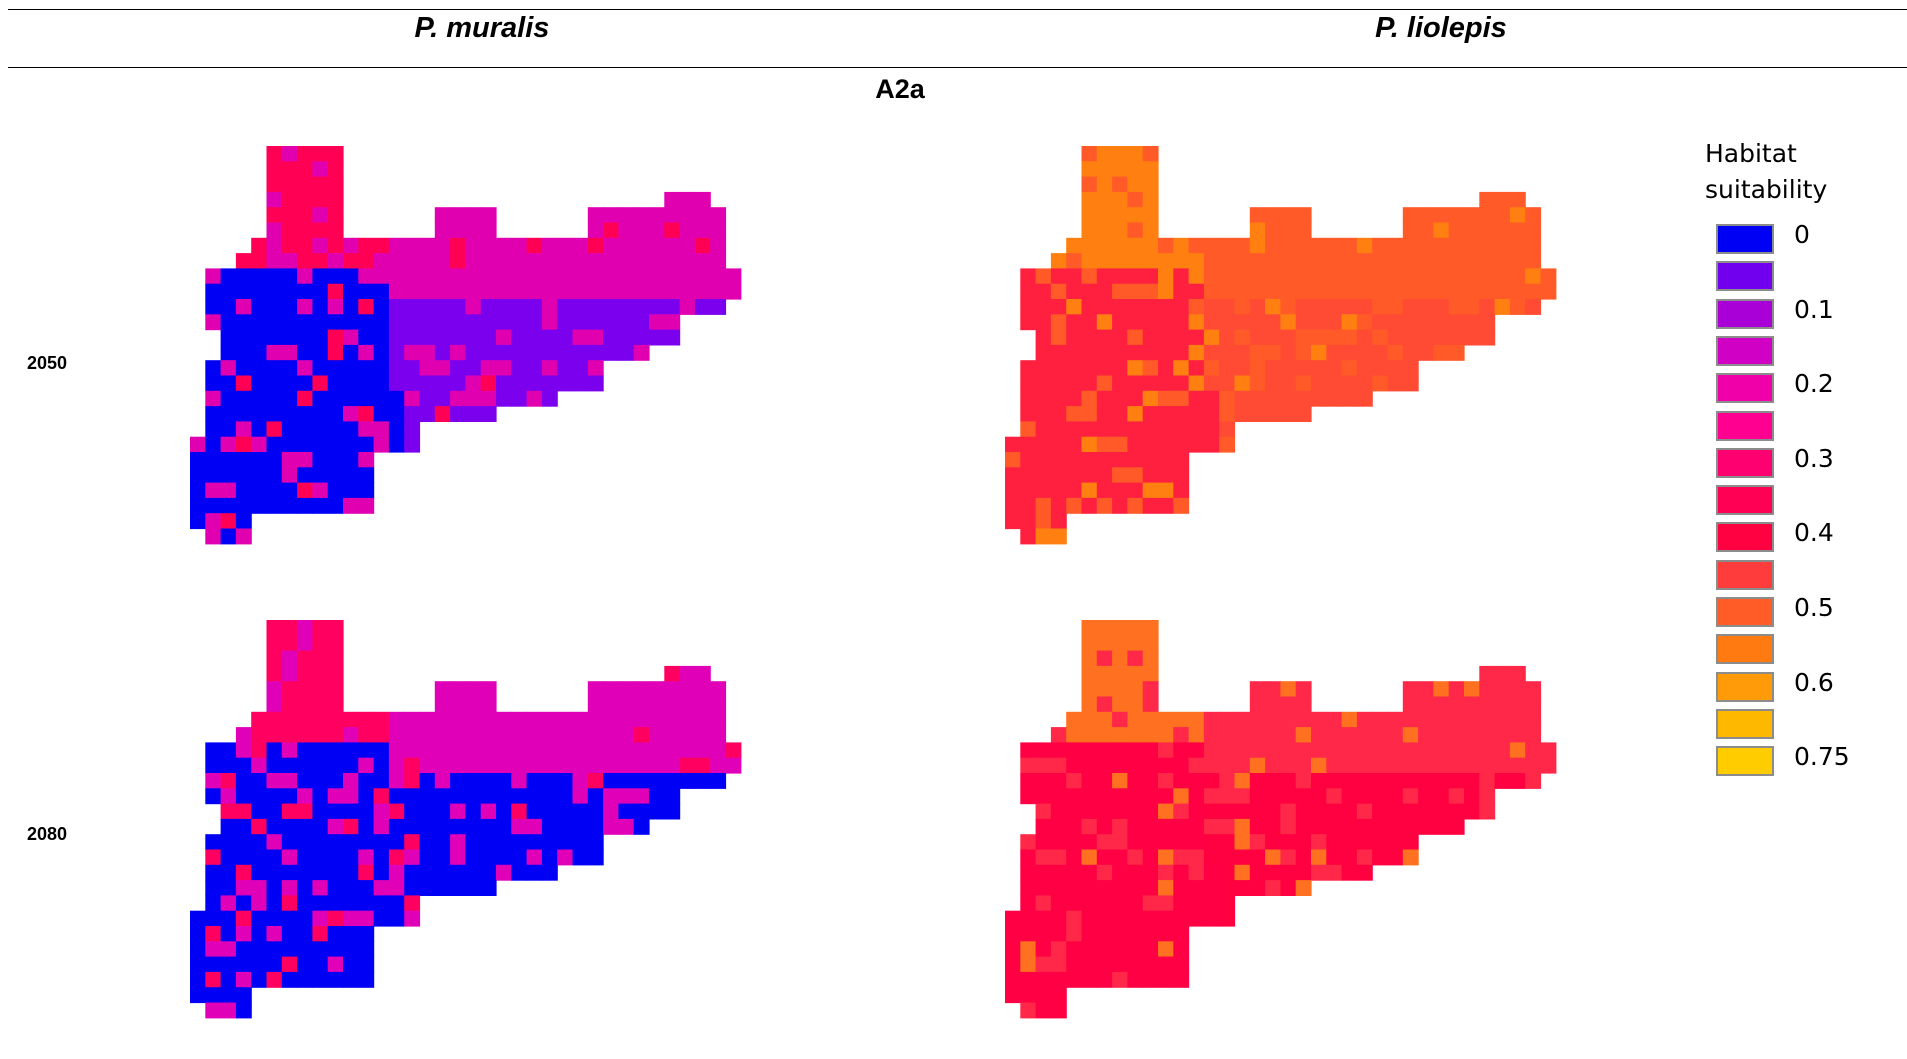 This screenshot has height=1059, width=1907. Describe the element at coordinates (1281, 819) in the screenshot. I see `map-liolepis-2080` at that location.